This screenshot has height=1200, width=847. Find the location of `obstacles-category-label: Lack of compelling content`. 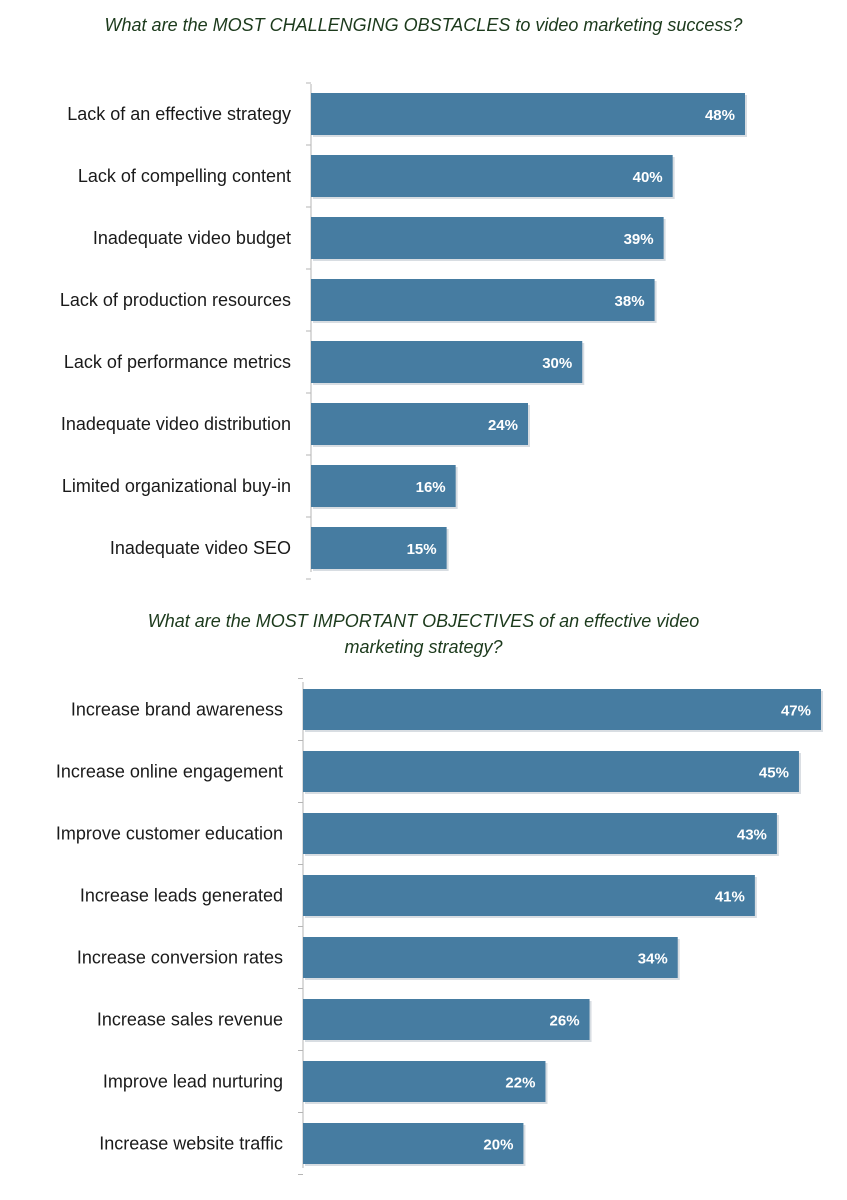

obstacles-category-label: Lack of compelling content is located at coordinates (184, 176).